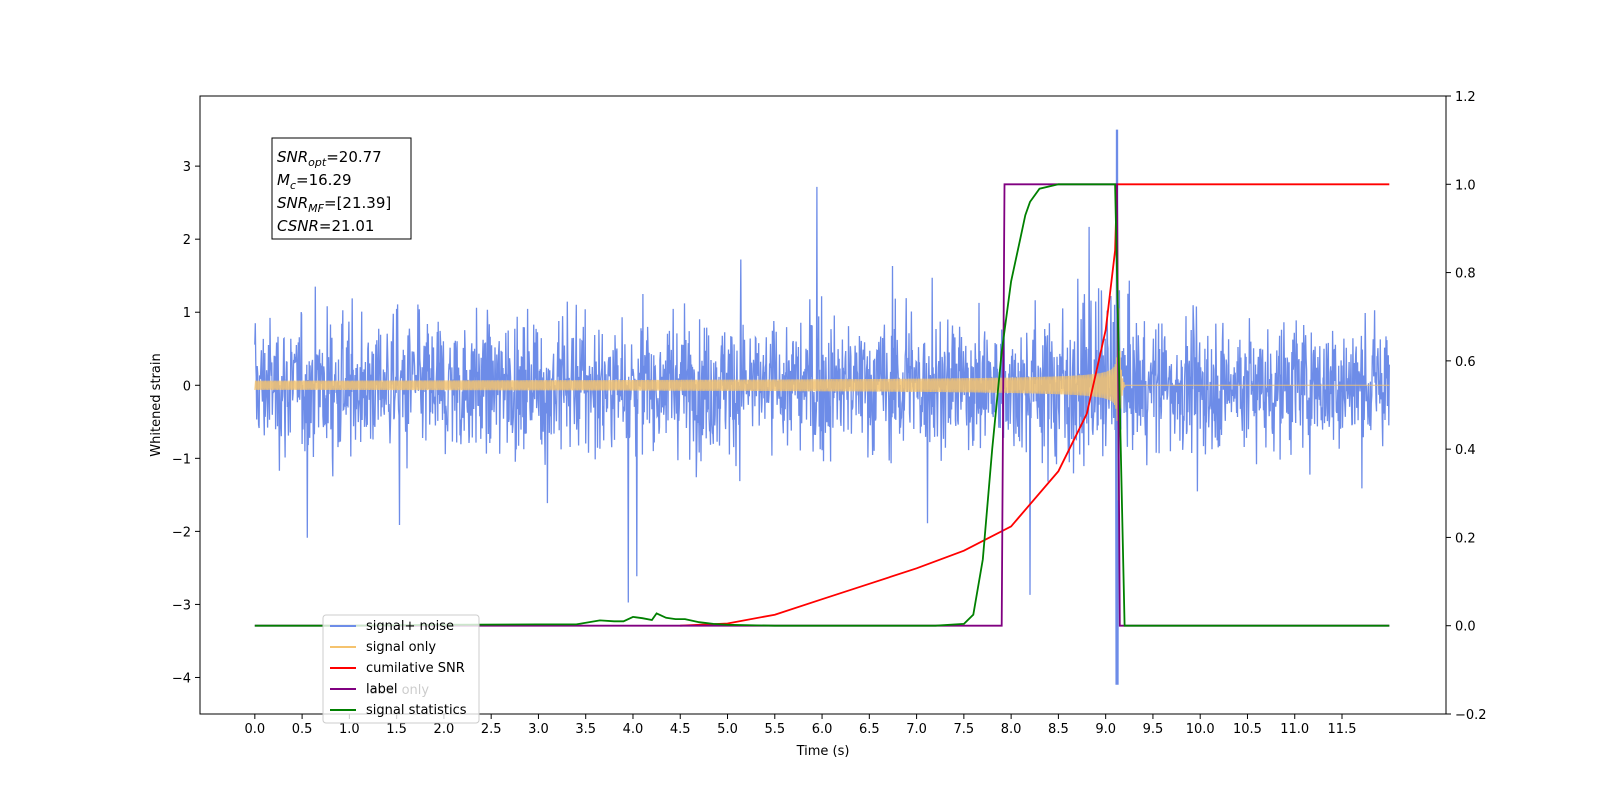  What do you see at coordinates (585, 729) in the screenshot?
I see `x-tick-label: 3.5` at bounding box center [585, 729].